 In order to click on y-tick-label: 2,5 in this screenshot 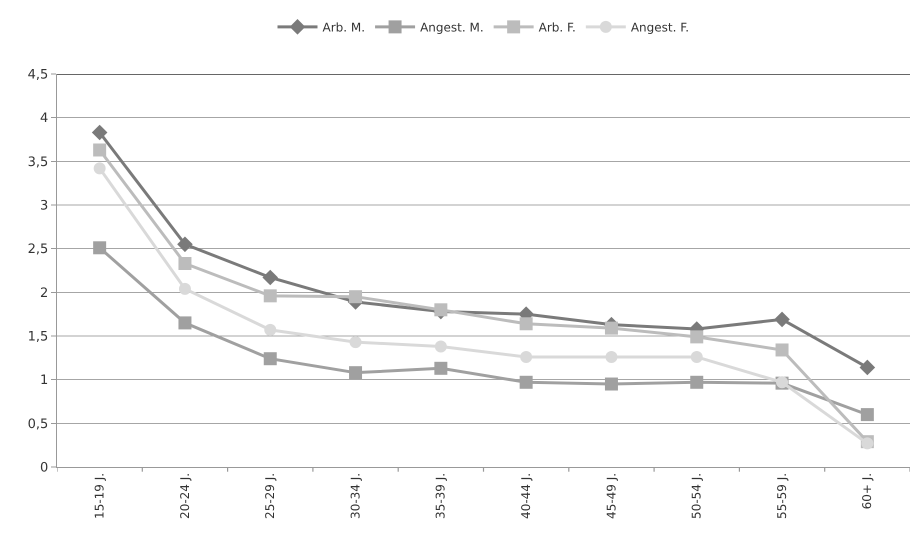, I will do `click(38, 250)`.